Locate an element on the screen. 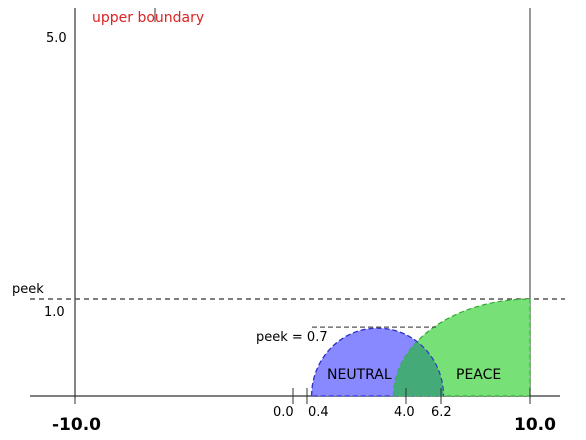  y-tick-label: 5.0 is located at coordinates (56, 38).